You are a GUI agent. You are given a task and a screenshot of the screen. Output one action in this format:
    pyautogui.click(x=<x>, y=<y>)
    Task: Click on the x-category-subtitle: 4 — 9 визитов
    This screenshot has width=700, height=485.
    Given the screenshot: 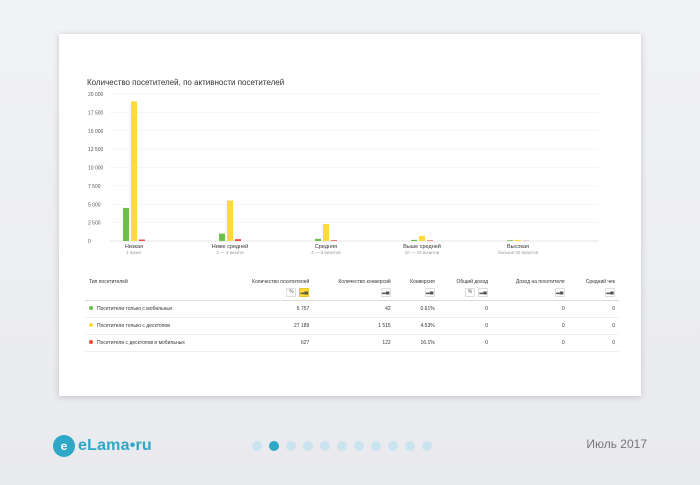 What is the action you would take?
    pyautogui.click(x=326, y=252)
    